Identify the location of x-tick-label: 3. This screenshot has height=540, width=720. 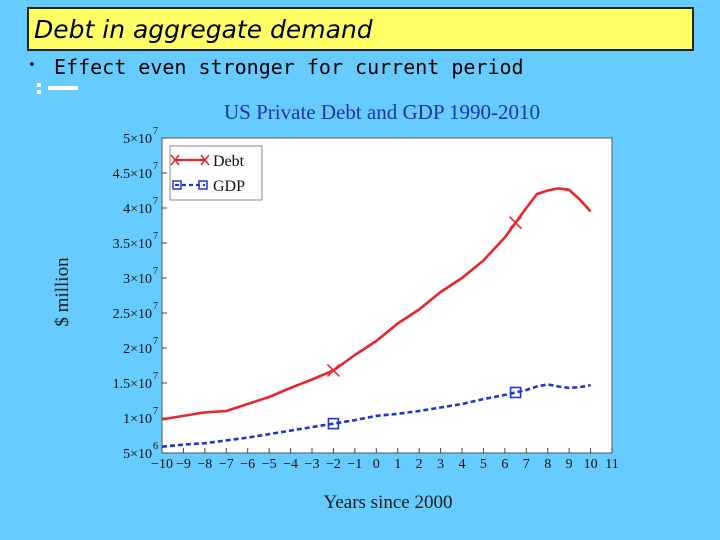
(440, 464).